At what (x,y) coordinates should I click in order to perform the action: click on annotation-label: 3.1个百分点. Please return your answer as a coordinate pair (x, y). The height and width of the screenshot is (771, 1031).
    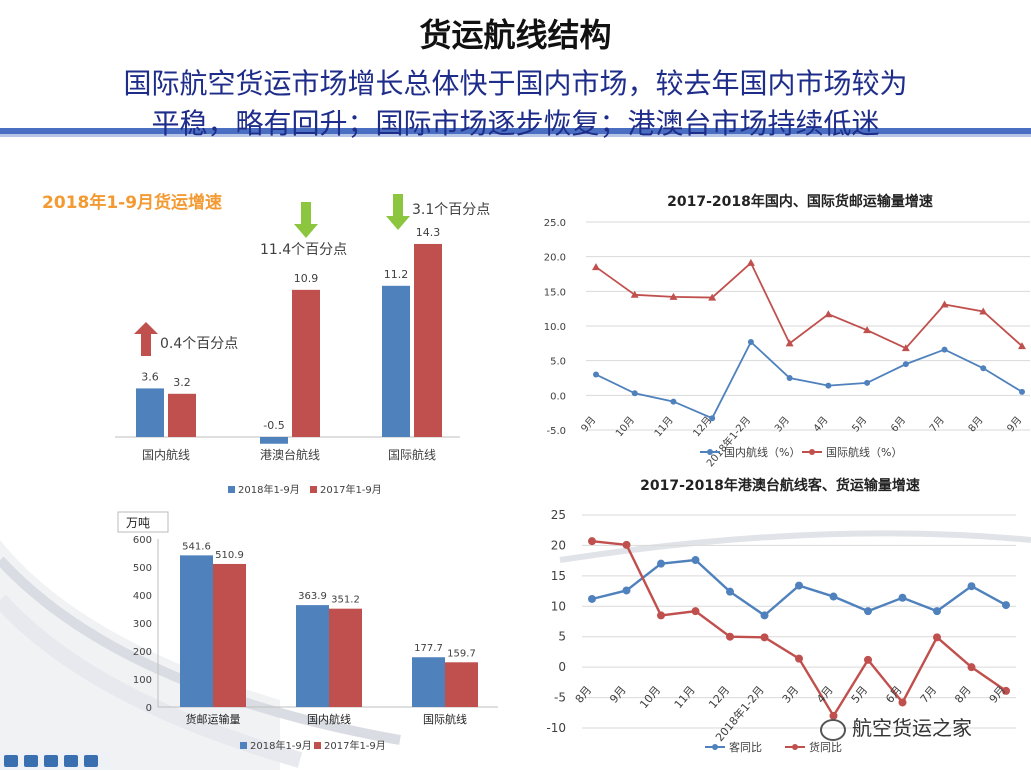
    Looking at the image, I should click on (451, 210).